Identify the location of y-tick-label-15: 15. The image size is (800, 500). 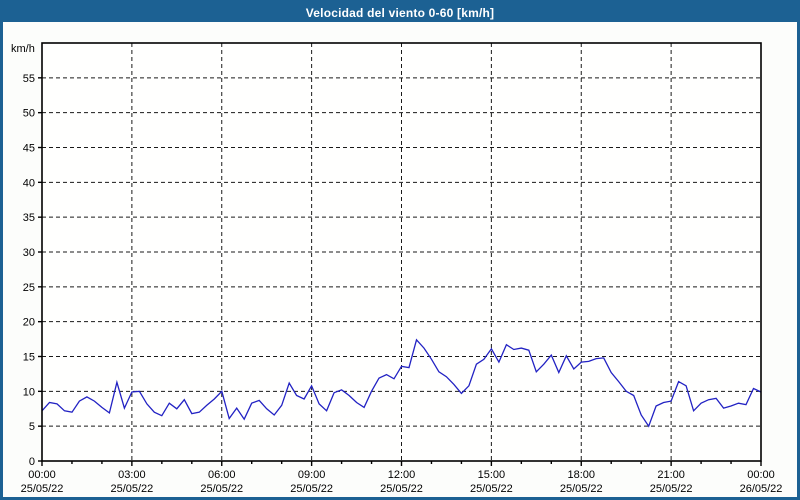
(29, 358).